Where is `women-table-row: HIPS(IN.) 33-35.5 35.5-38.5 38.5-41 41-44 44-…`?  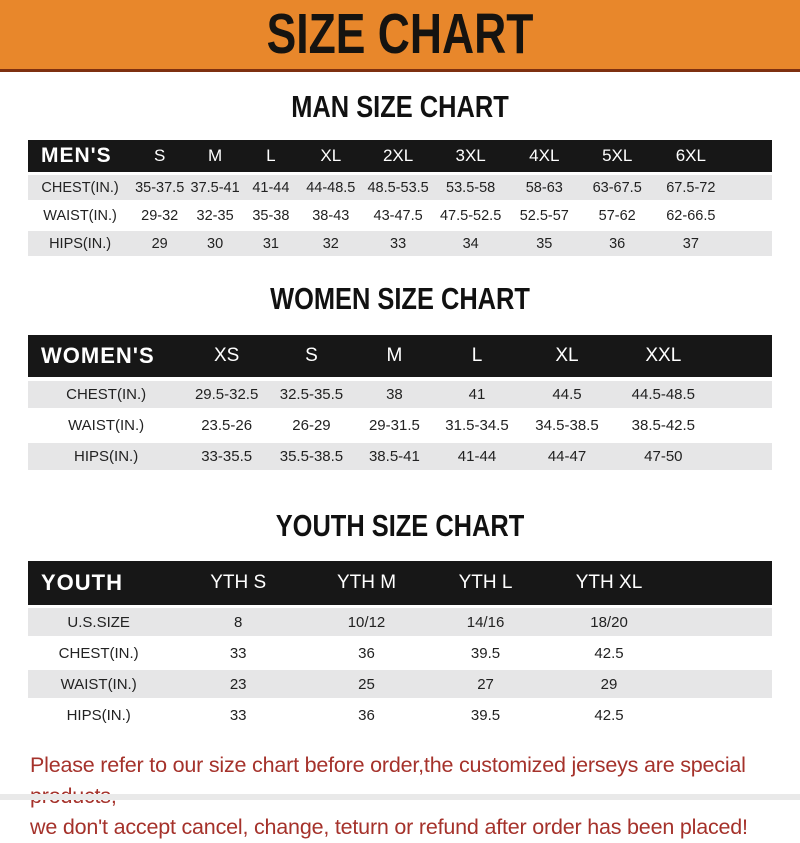
women-table-row: HIPS(IN.) 33-35.5 35.5-38.5 38.5-41 41-44 44-… is located at coordinates (400, 456).